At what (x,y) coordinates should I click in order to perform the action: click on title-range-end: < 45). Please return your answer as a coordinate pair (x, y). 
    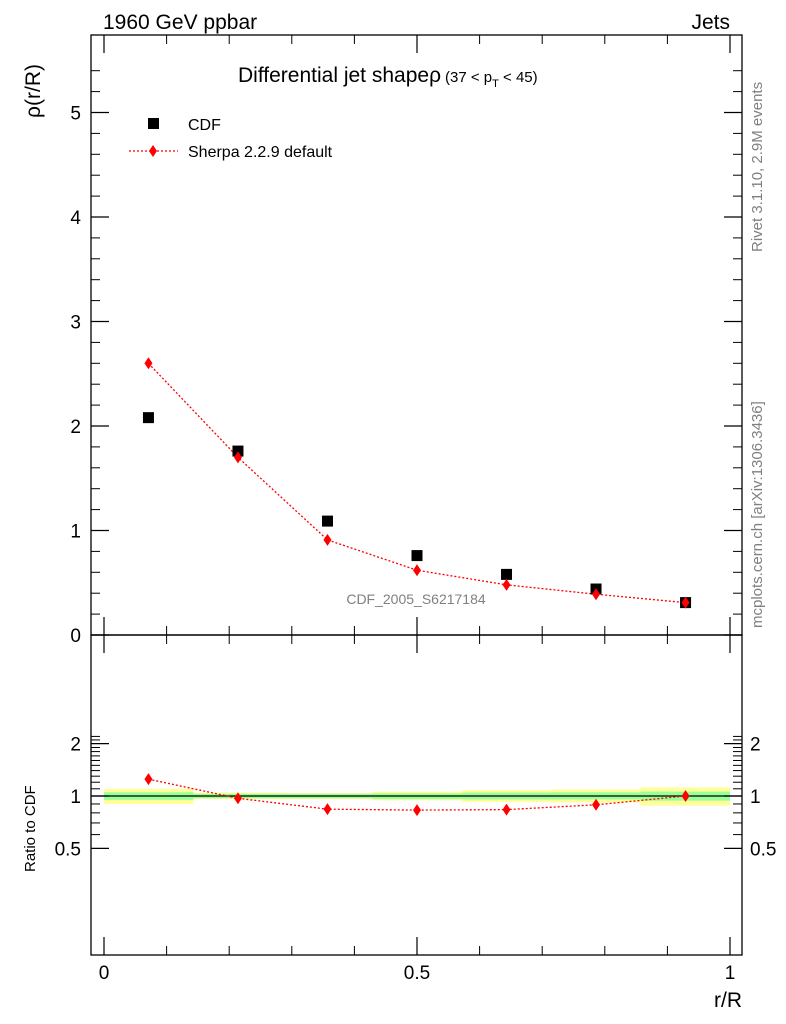
    Looking at the image, I should click on (518, 77).